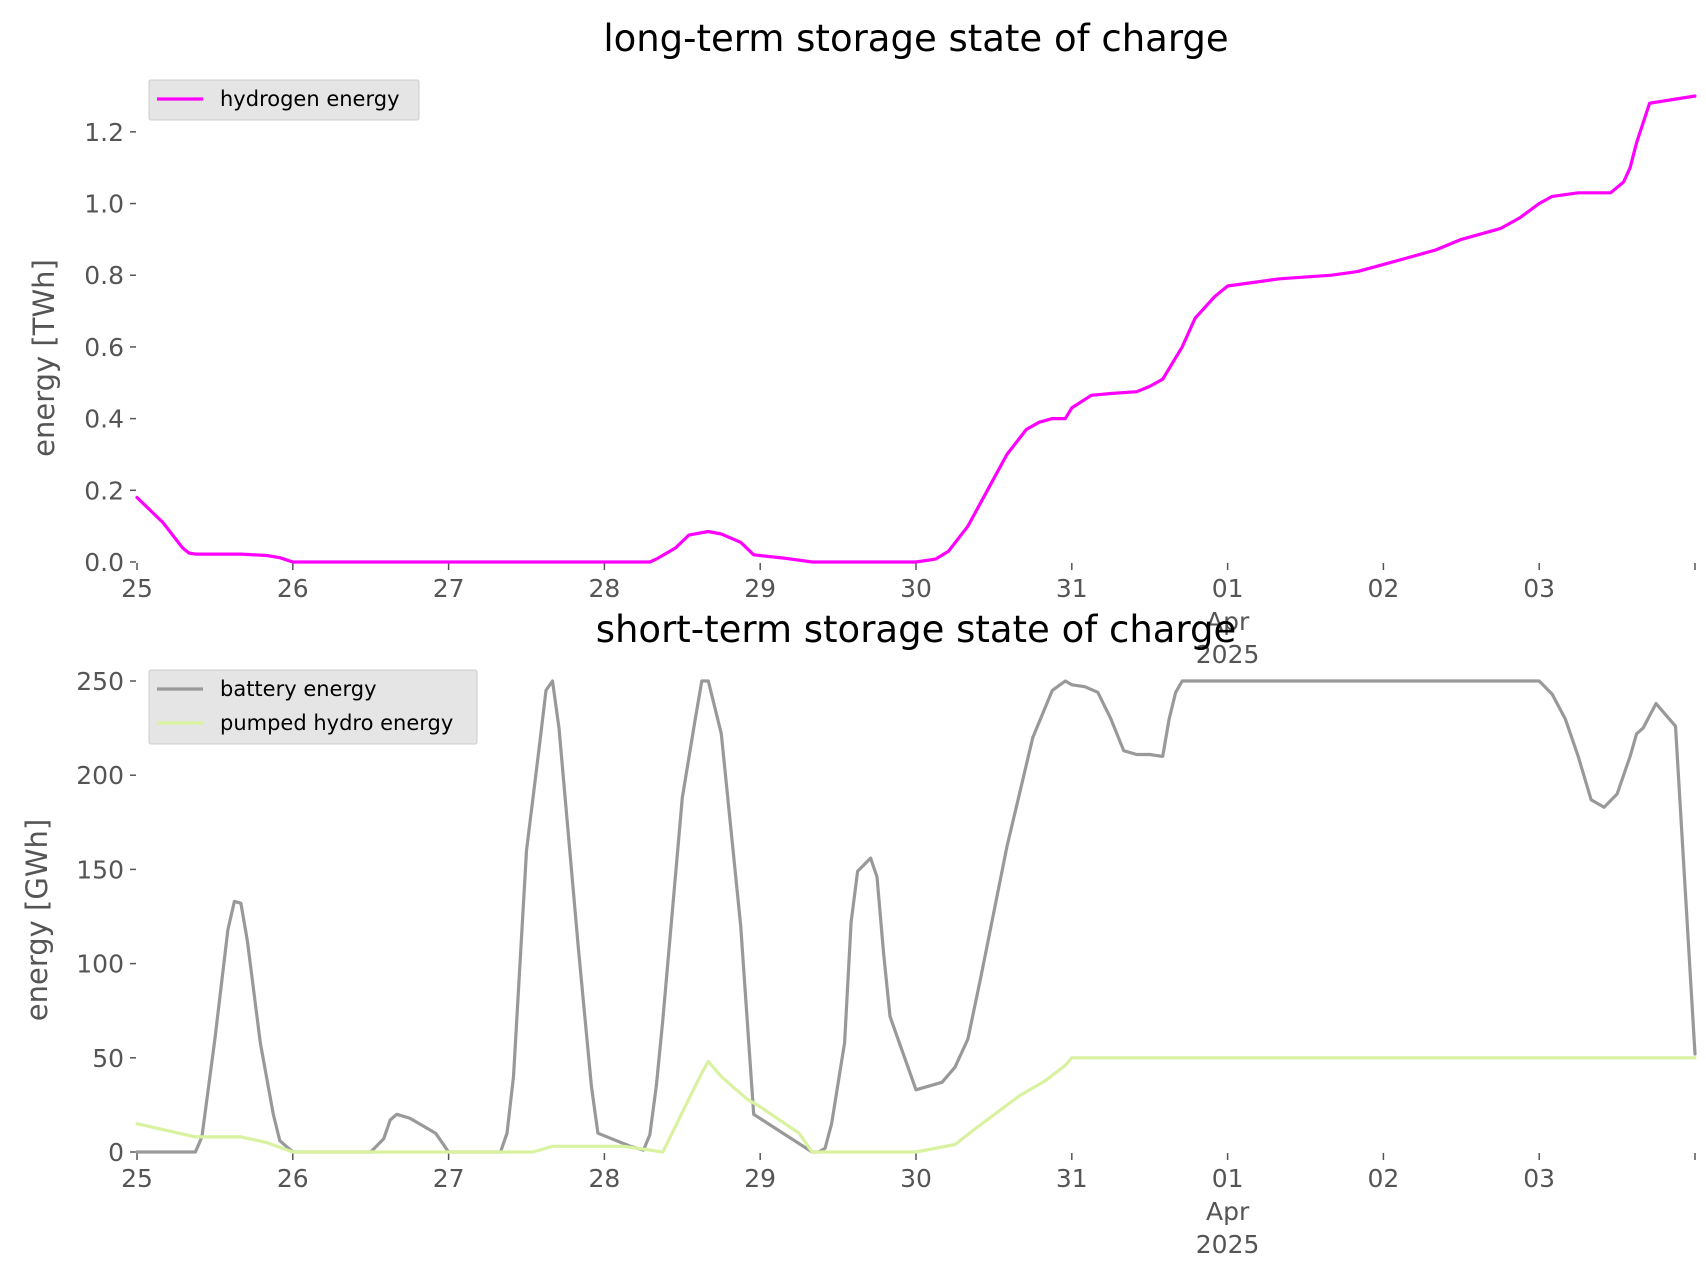 This screenshot has width=1706, height=1277. What do you see at coordinates (100, 869) in the screenshot?
I see `y-tick-label: 150` at bounding box center [100, 869].